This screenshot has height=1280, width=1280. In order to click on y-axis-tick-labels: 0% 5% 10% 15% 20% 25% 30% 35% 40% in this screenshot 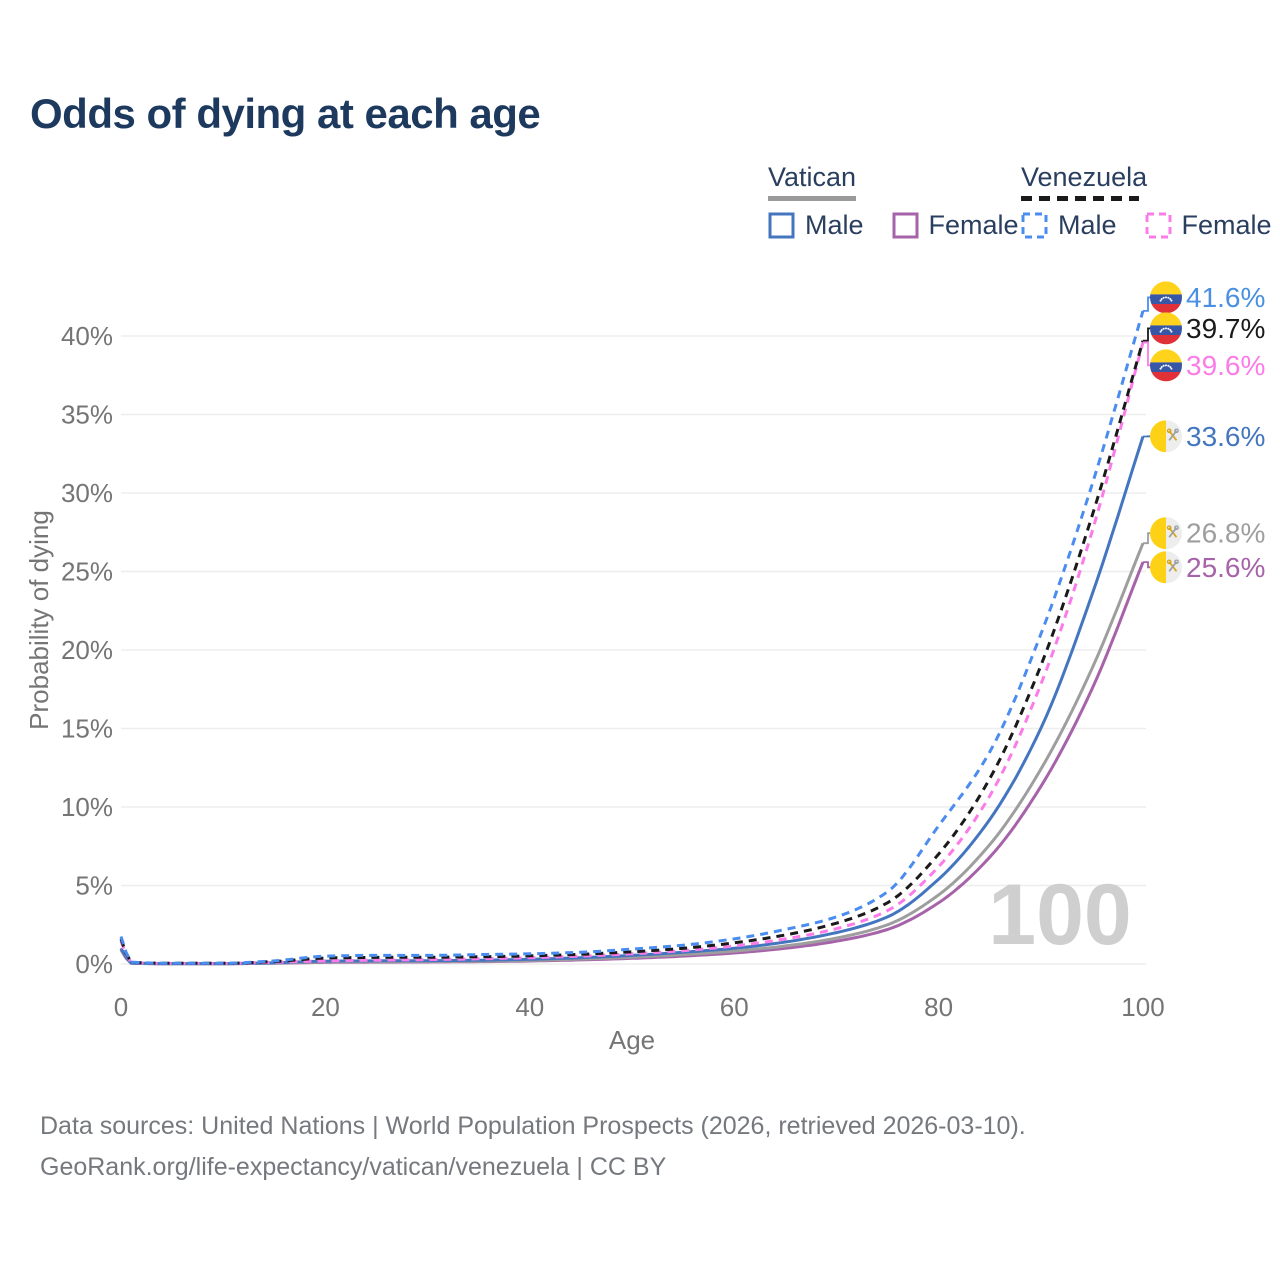, I will do `click(87, 650)`.